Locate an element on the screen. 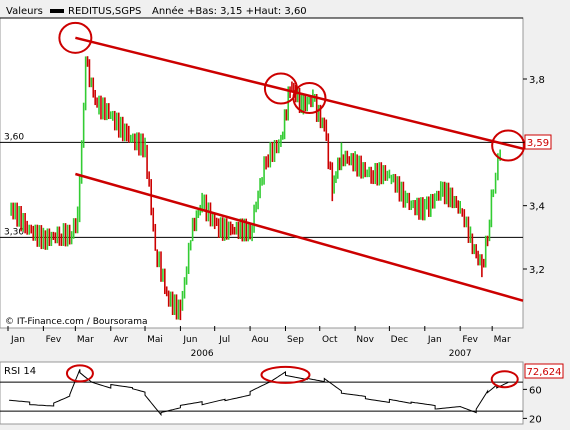 This screenshot has height=430, width=570. rsi-series-line is located at coordinates (259, 393).